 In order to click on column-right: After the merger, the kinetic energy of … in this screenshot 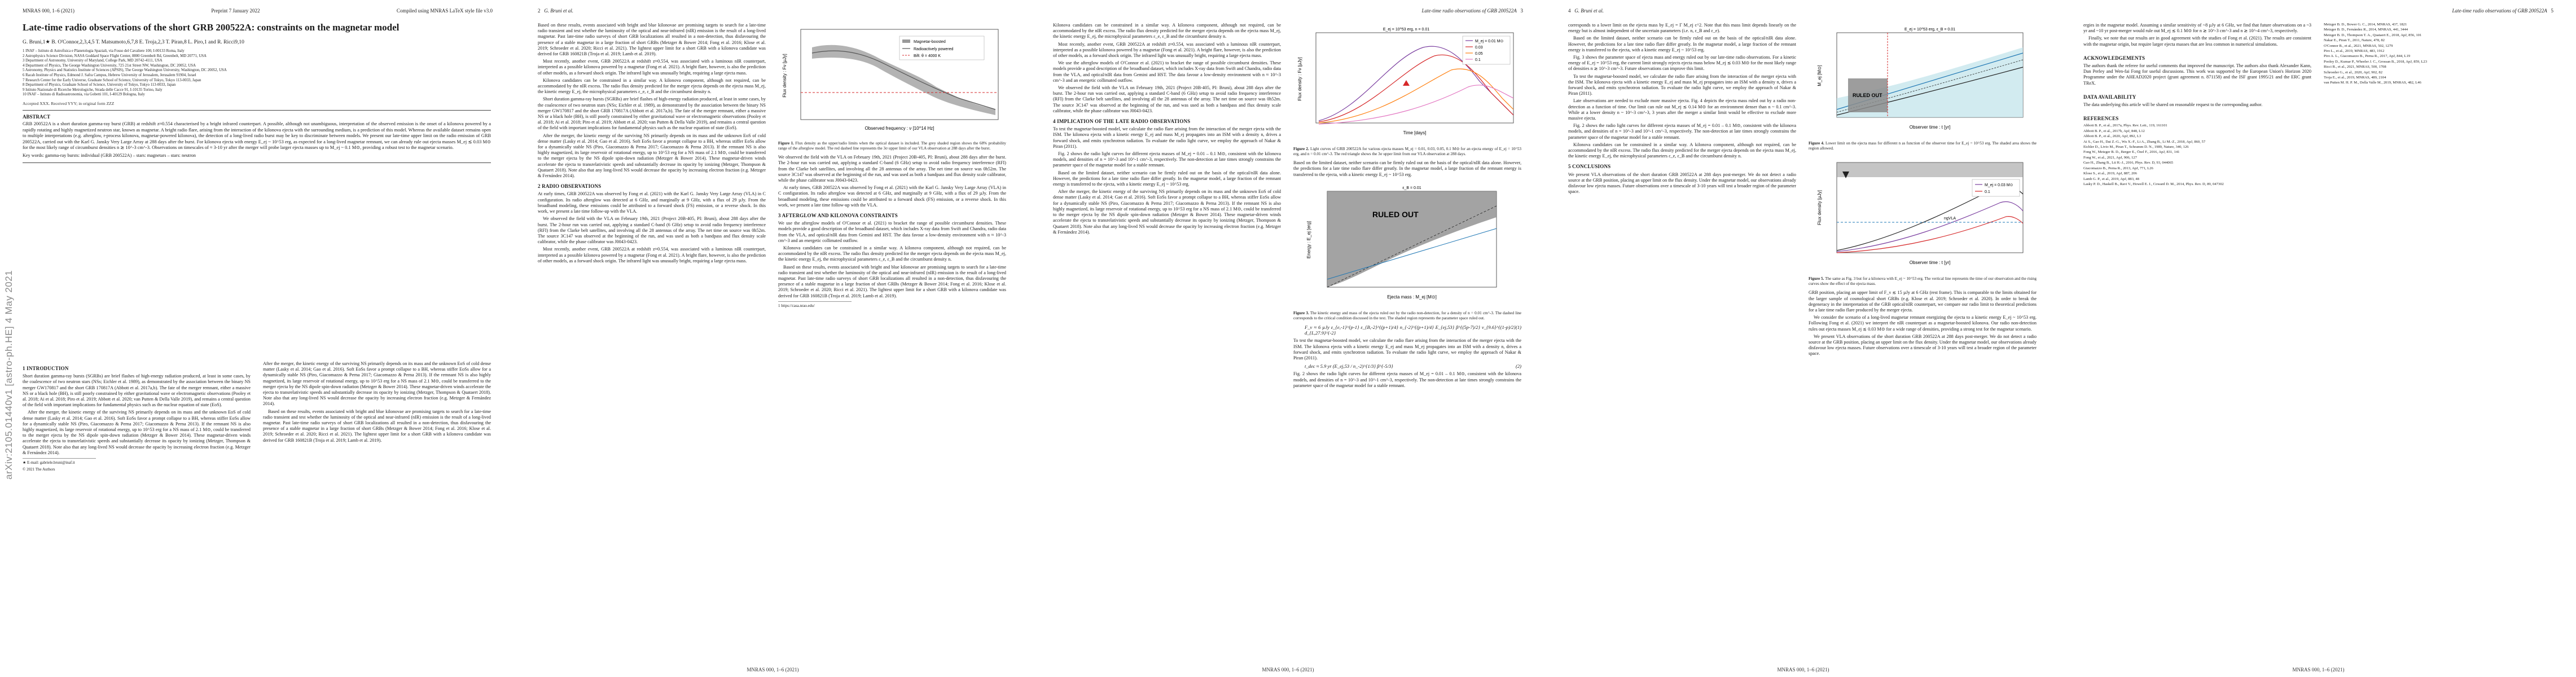, I will do `click(377, 508)`.